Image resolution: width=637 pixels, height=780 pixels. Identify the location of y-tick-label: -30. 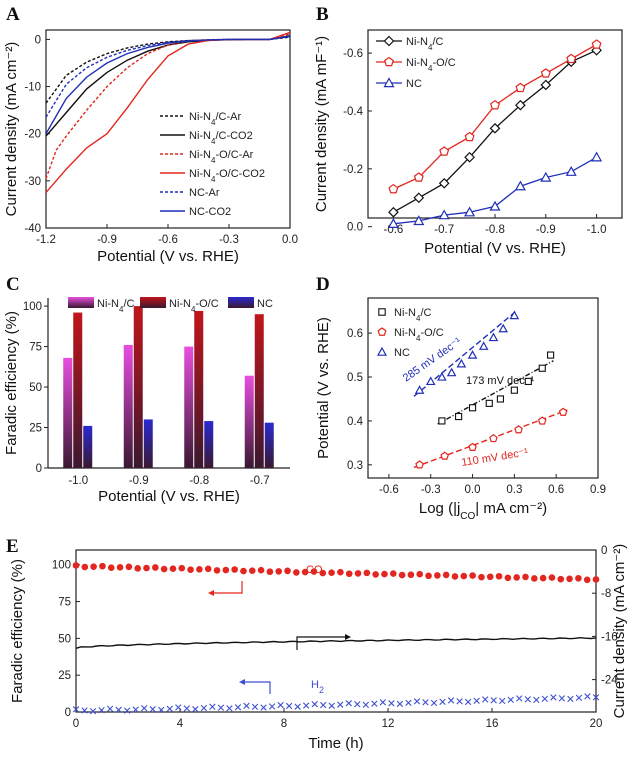
(32, 182).